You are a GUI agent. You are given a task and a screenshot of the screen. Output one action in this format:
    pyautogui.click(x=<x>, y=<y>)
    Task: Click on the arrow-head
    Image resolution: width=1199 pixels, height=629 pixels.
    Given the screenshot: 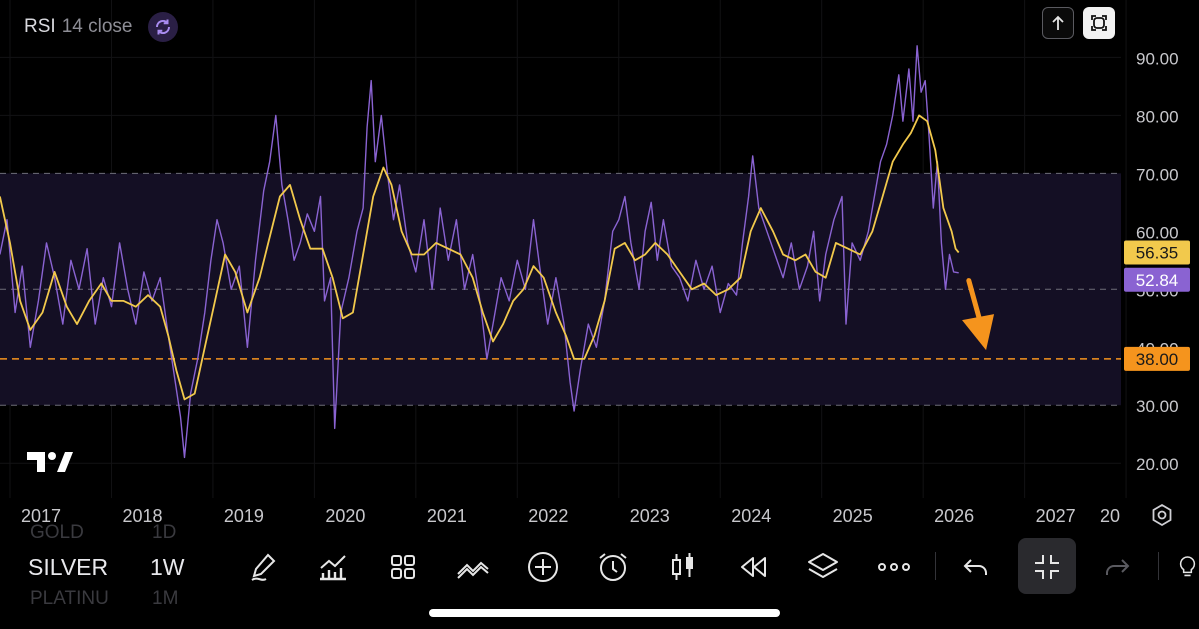 What is the action you would take?
    pyautogui.click(x=978, y=332)
    